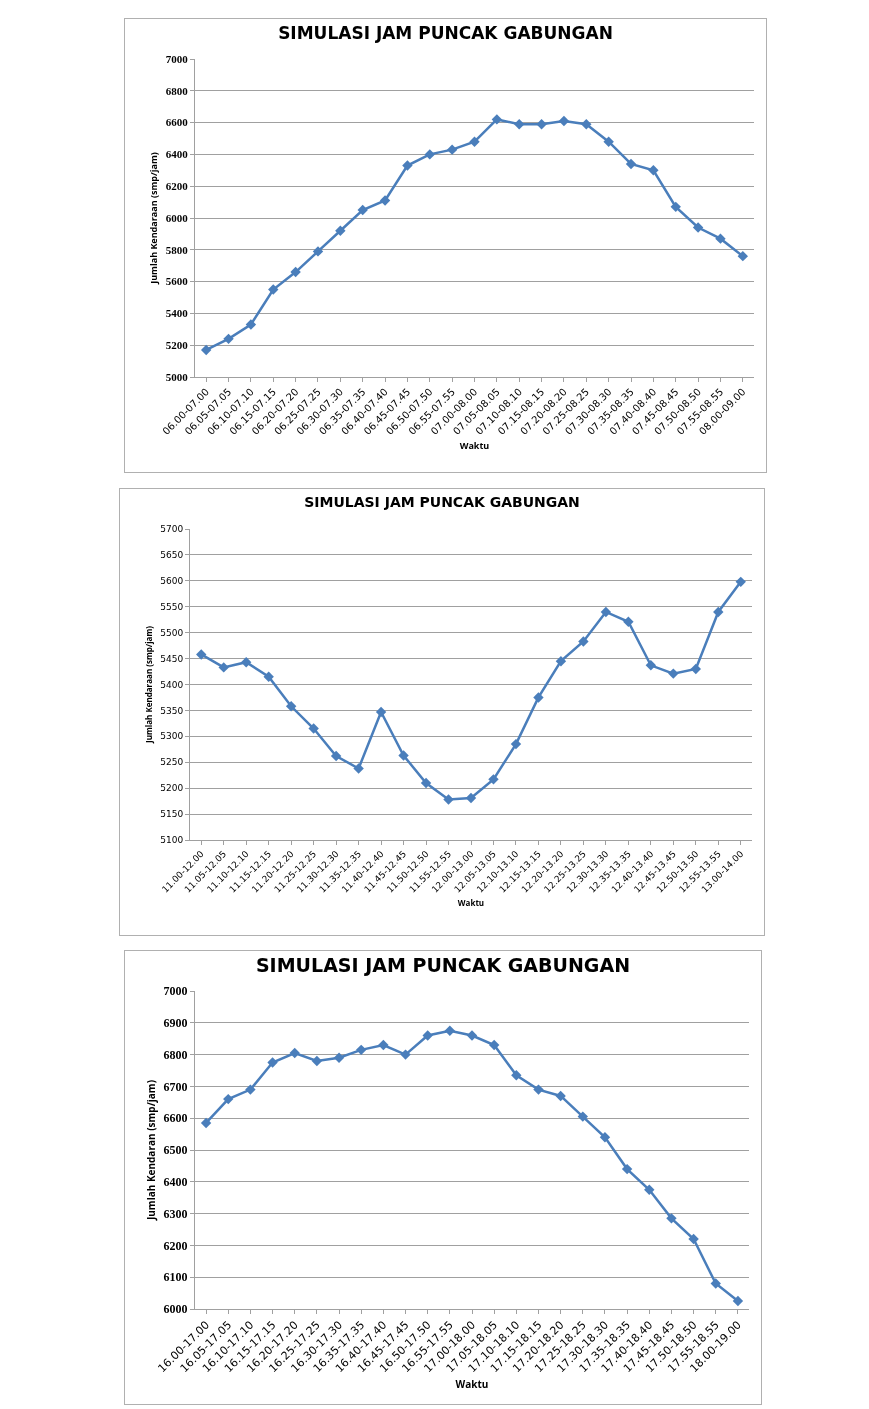  Describe the element at coordinates (172, 529) in the screenshot. I see `y-tick-label: 5700` at that location.